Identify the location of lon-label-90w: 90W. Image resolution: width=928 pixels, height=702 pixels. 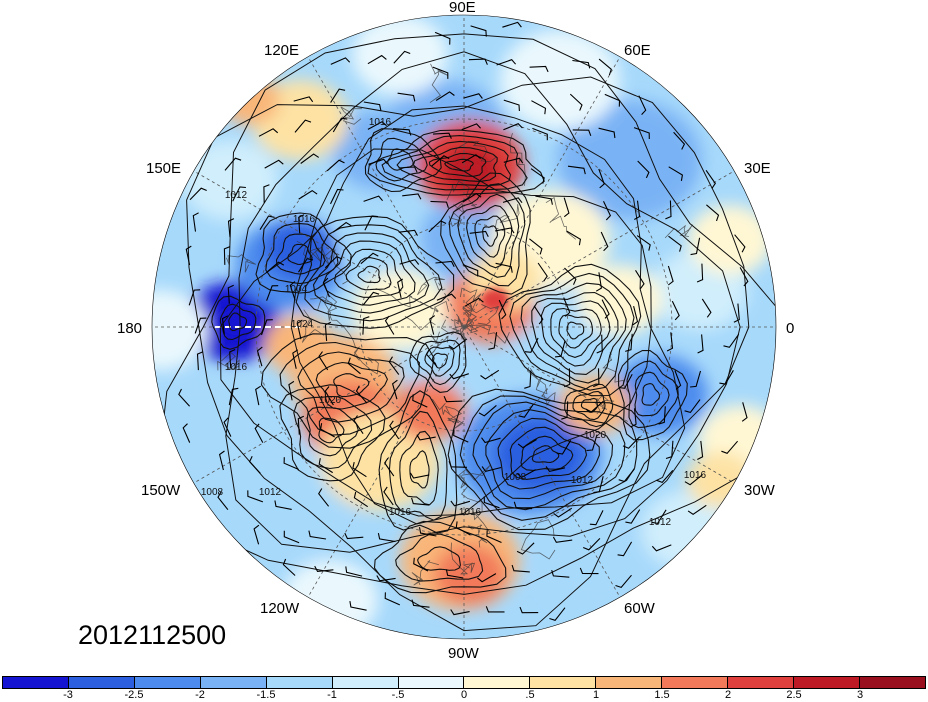
(463, 653).